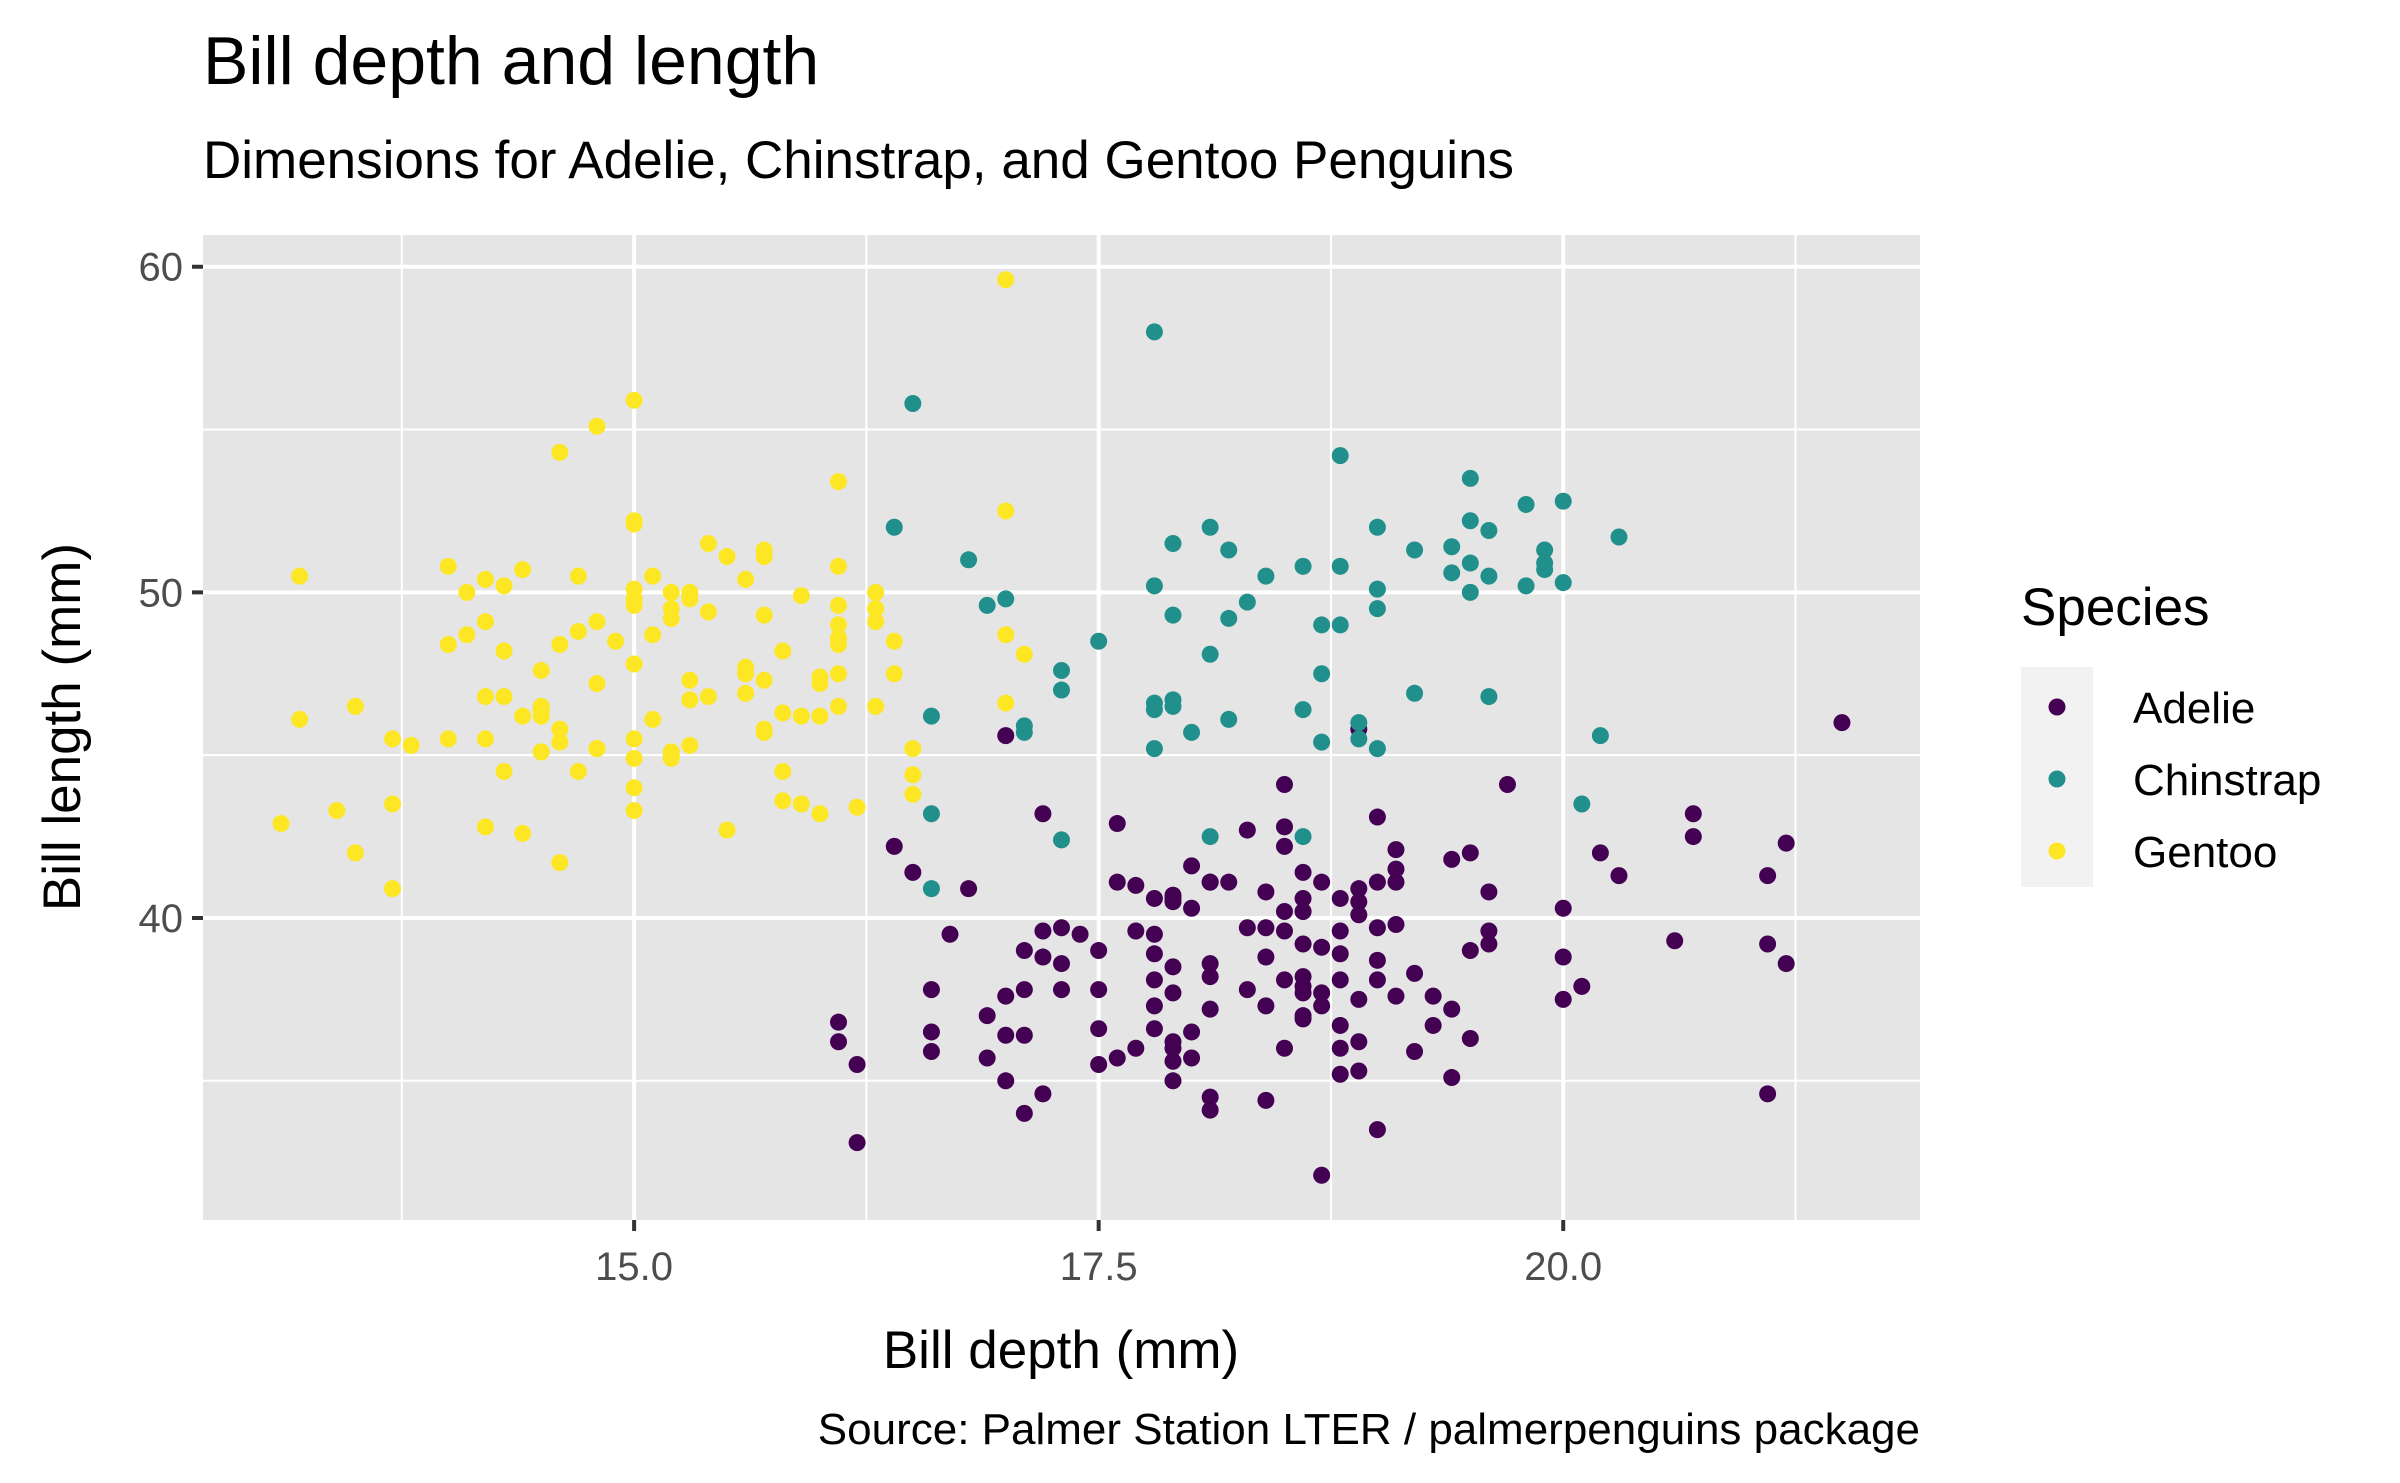  Describe the element at coordinates (2057, 779) in the screenshot. I see `legend-key-chinstrap` at that location.